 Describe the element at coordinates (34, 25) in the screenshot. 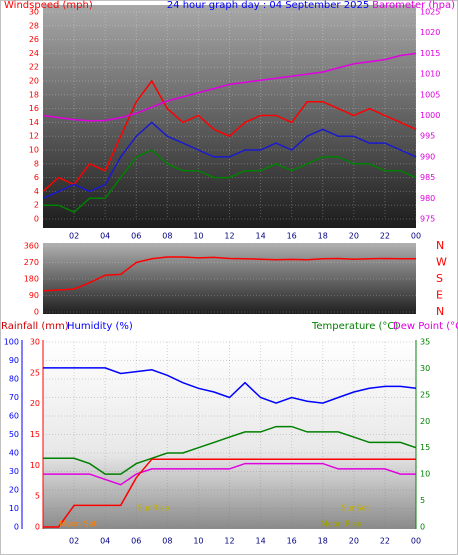

I see `y-tick-label: 28` at that location.